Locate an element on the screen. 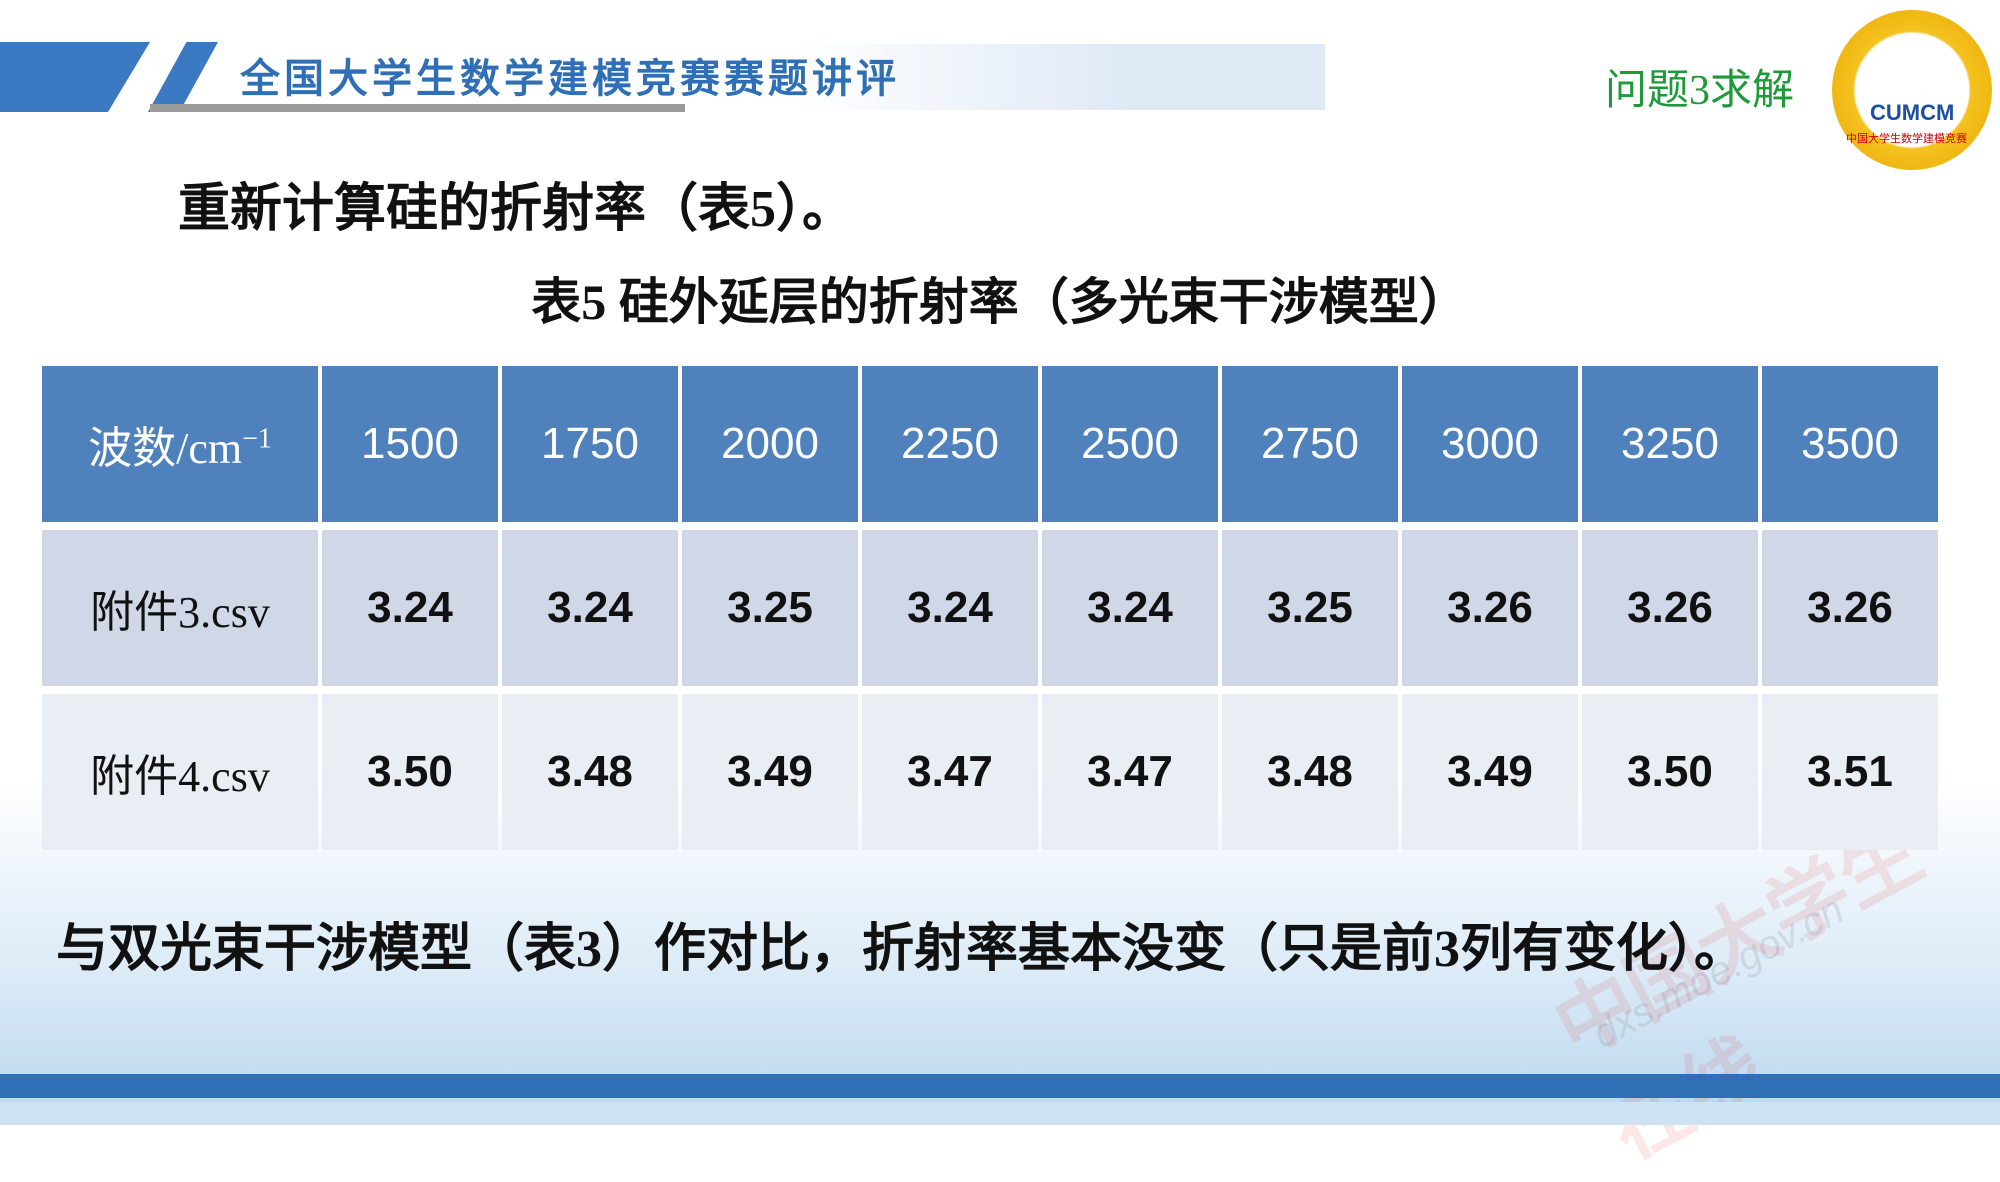  cell: 3.51 is located at coordinates (1850, 772).